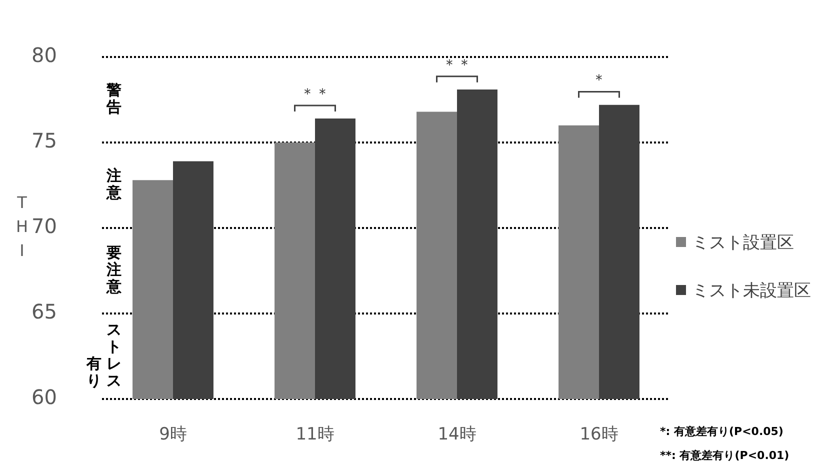 The width and height of the screenshot is (828, 469). What do you see at coordinates (44, 312) in the screenshot?
I see `y-tick-label: 65` at bounding box center [44, 312].